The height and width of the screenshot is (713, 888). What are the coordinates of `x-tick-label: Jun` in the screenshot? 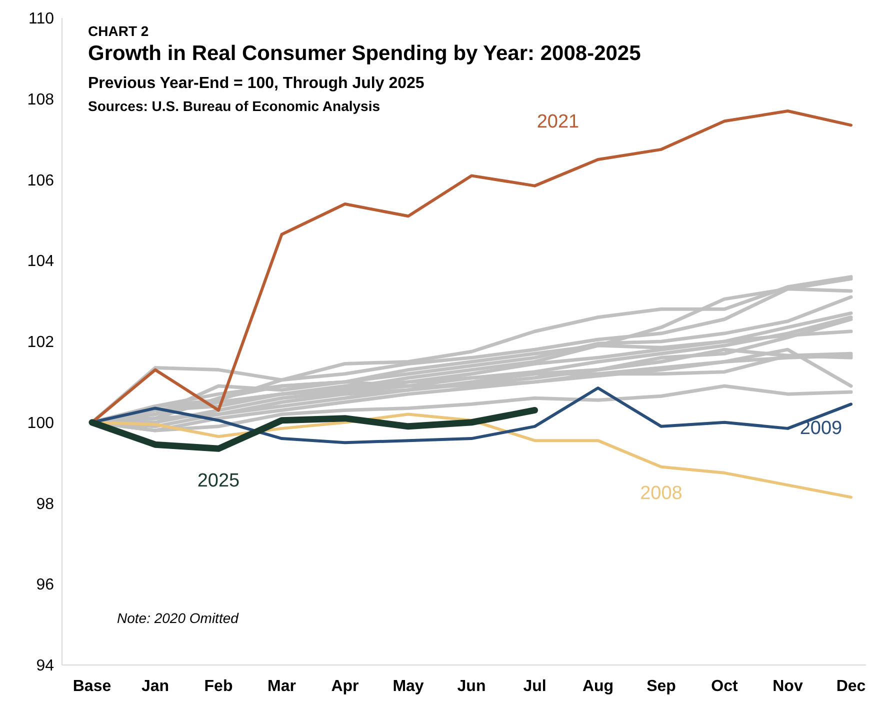 It's located at (471, 686).